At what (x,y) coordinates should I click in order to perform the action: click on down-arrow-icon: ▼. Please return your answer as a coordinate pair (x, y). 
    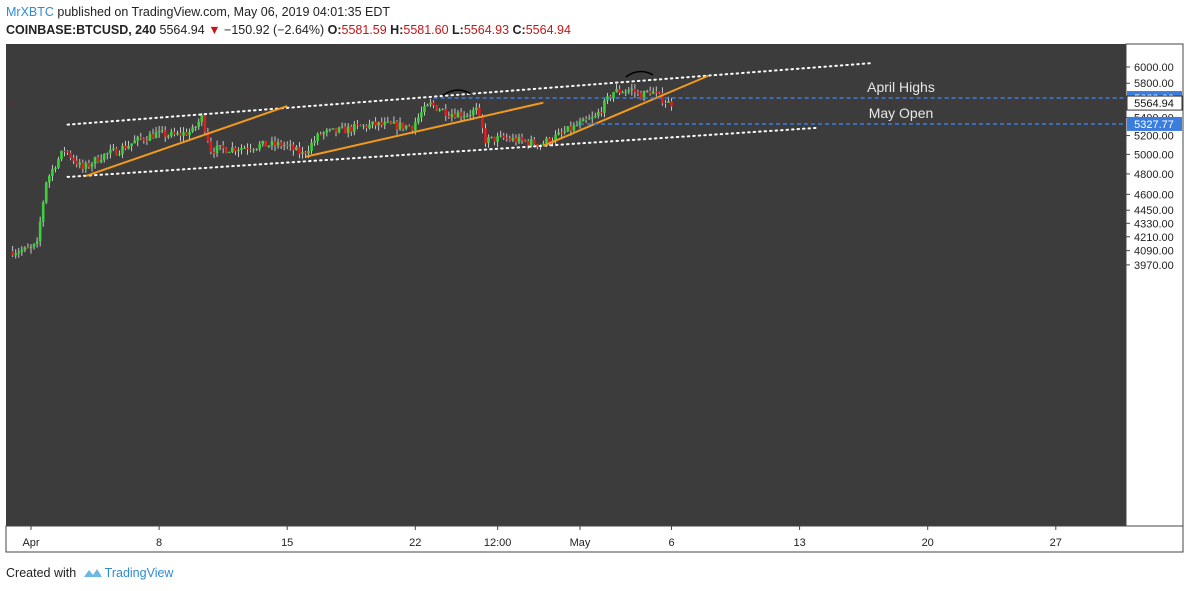
    Looking at the image, I should click on (214, 30).